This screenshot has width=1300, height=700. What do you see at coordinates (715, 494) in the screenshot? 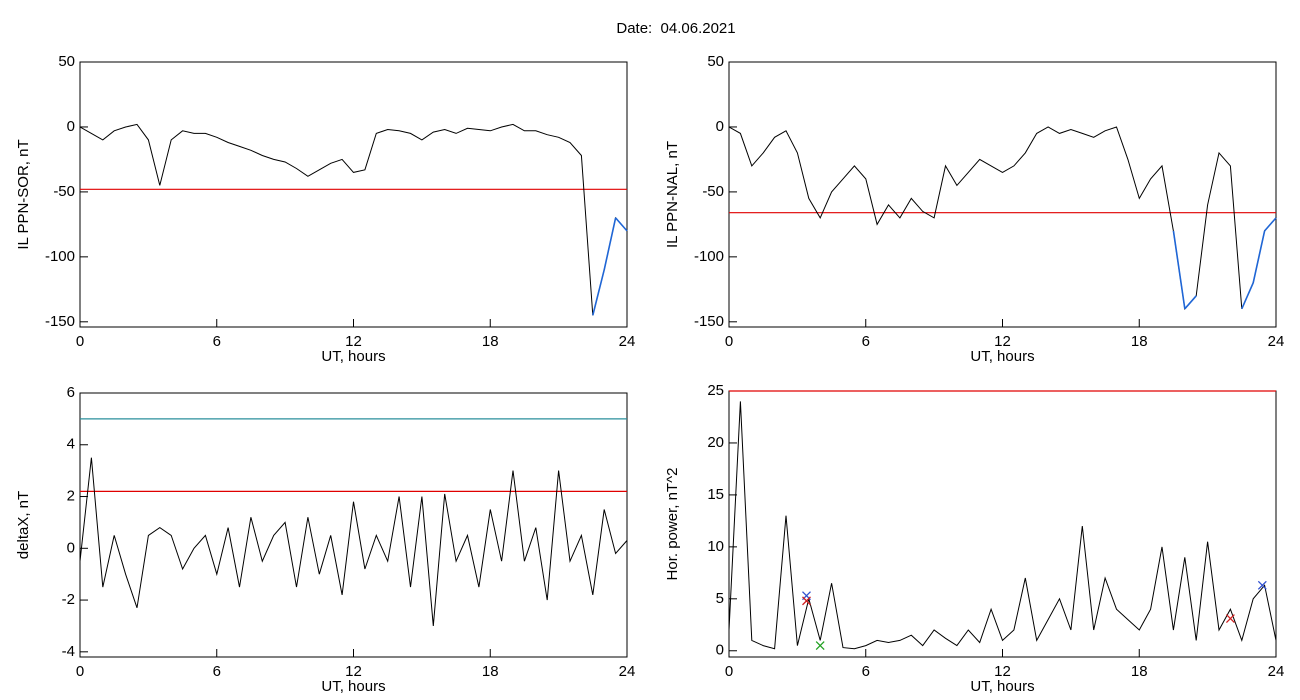
I see `y-tick-label: 15` at bounding box center [715, 494].